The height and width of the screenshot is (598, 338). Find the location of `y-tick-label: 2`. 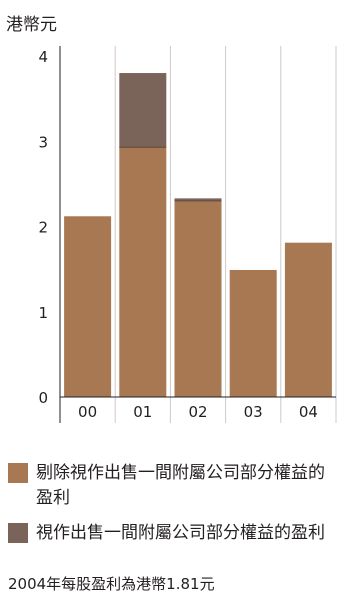

y-tick-label: 2 is located at coordinates (43, 228).